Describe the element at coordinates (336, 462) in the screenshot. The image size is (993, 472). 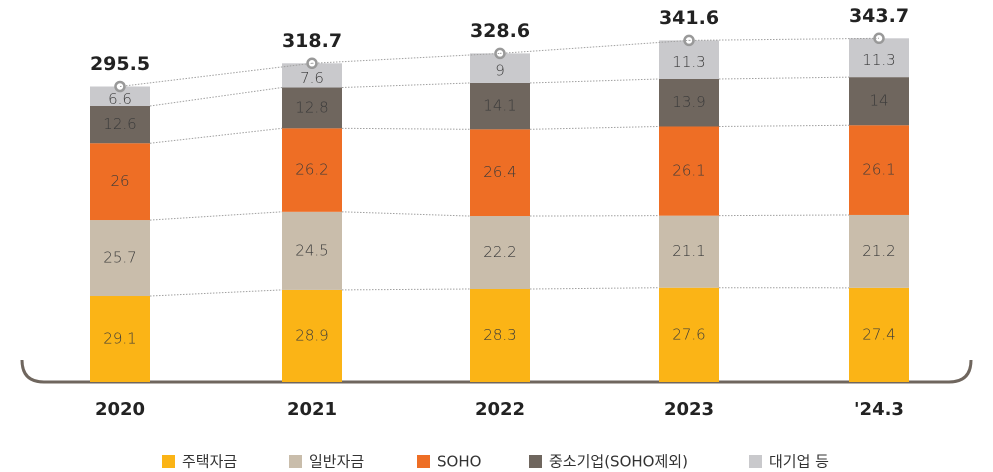
I see `legend-label: 일반자금` at that location.